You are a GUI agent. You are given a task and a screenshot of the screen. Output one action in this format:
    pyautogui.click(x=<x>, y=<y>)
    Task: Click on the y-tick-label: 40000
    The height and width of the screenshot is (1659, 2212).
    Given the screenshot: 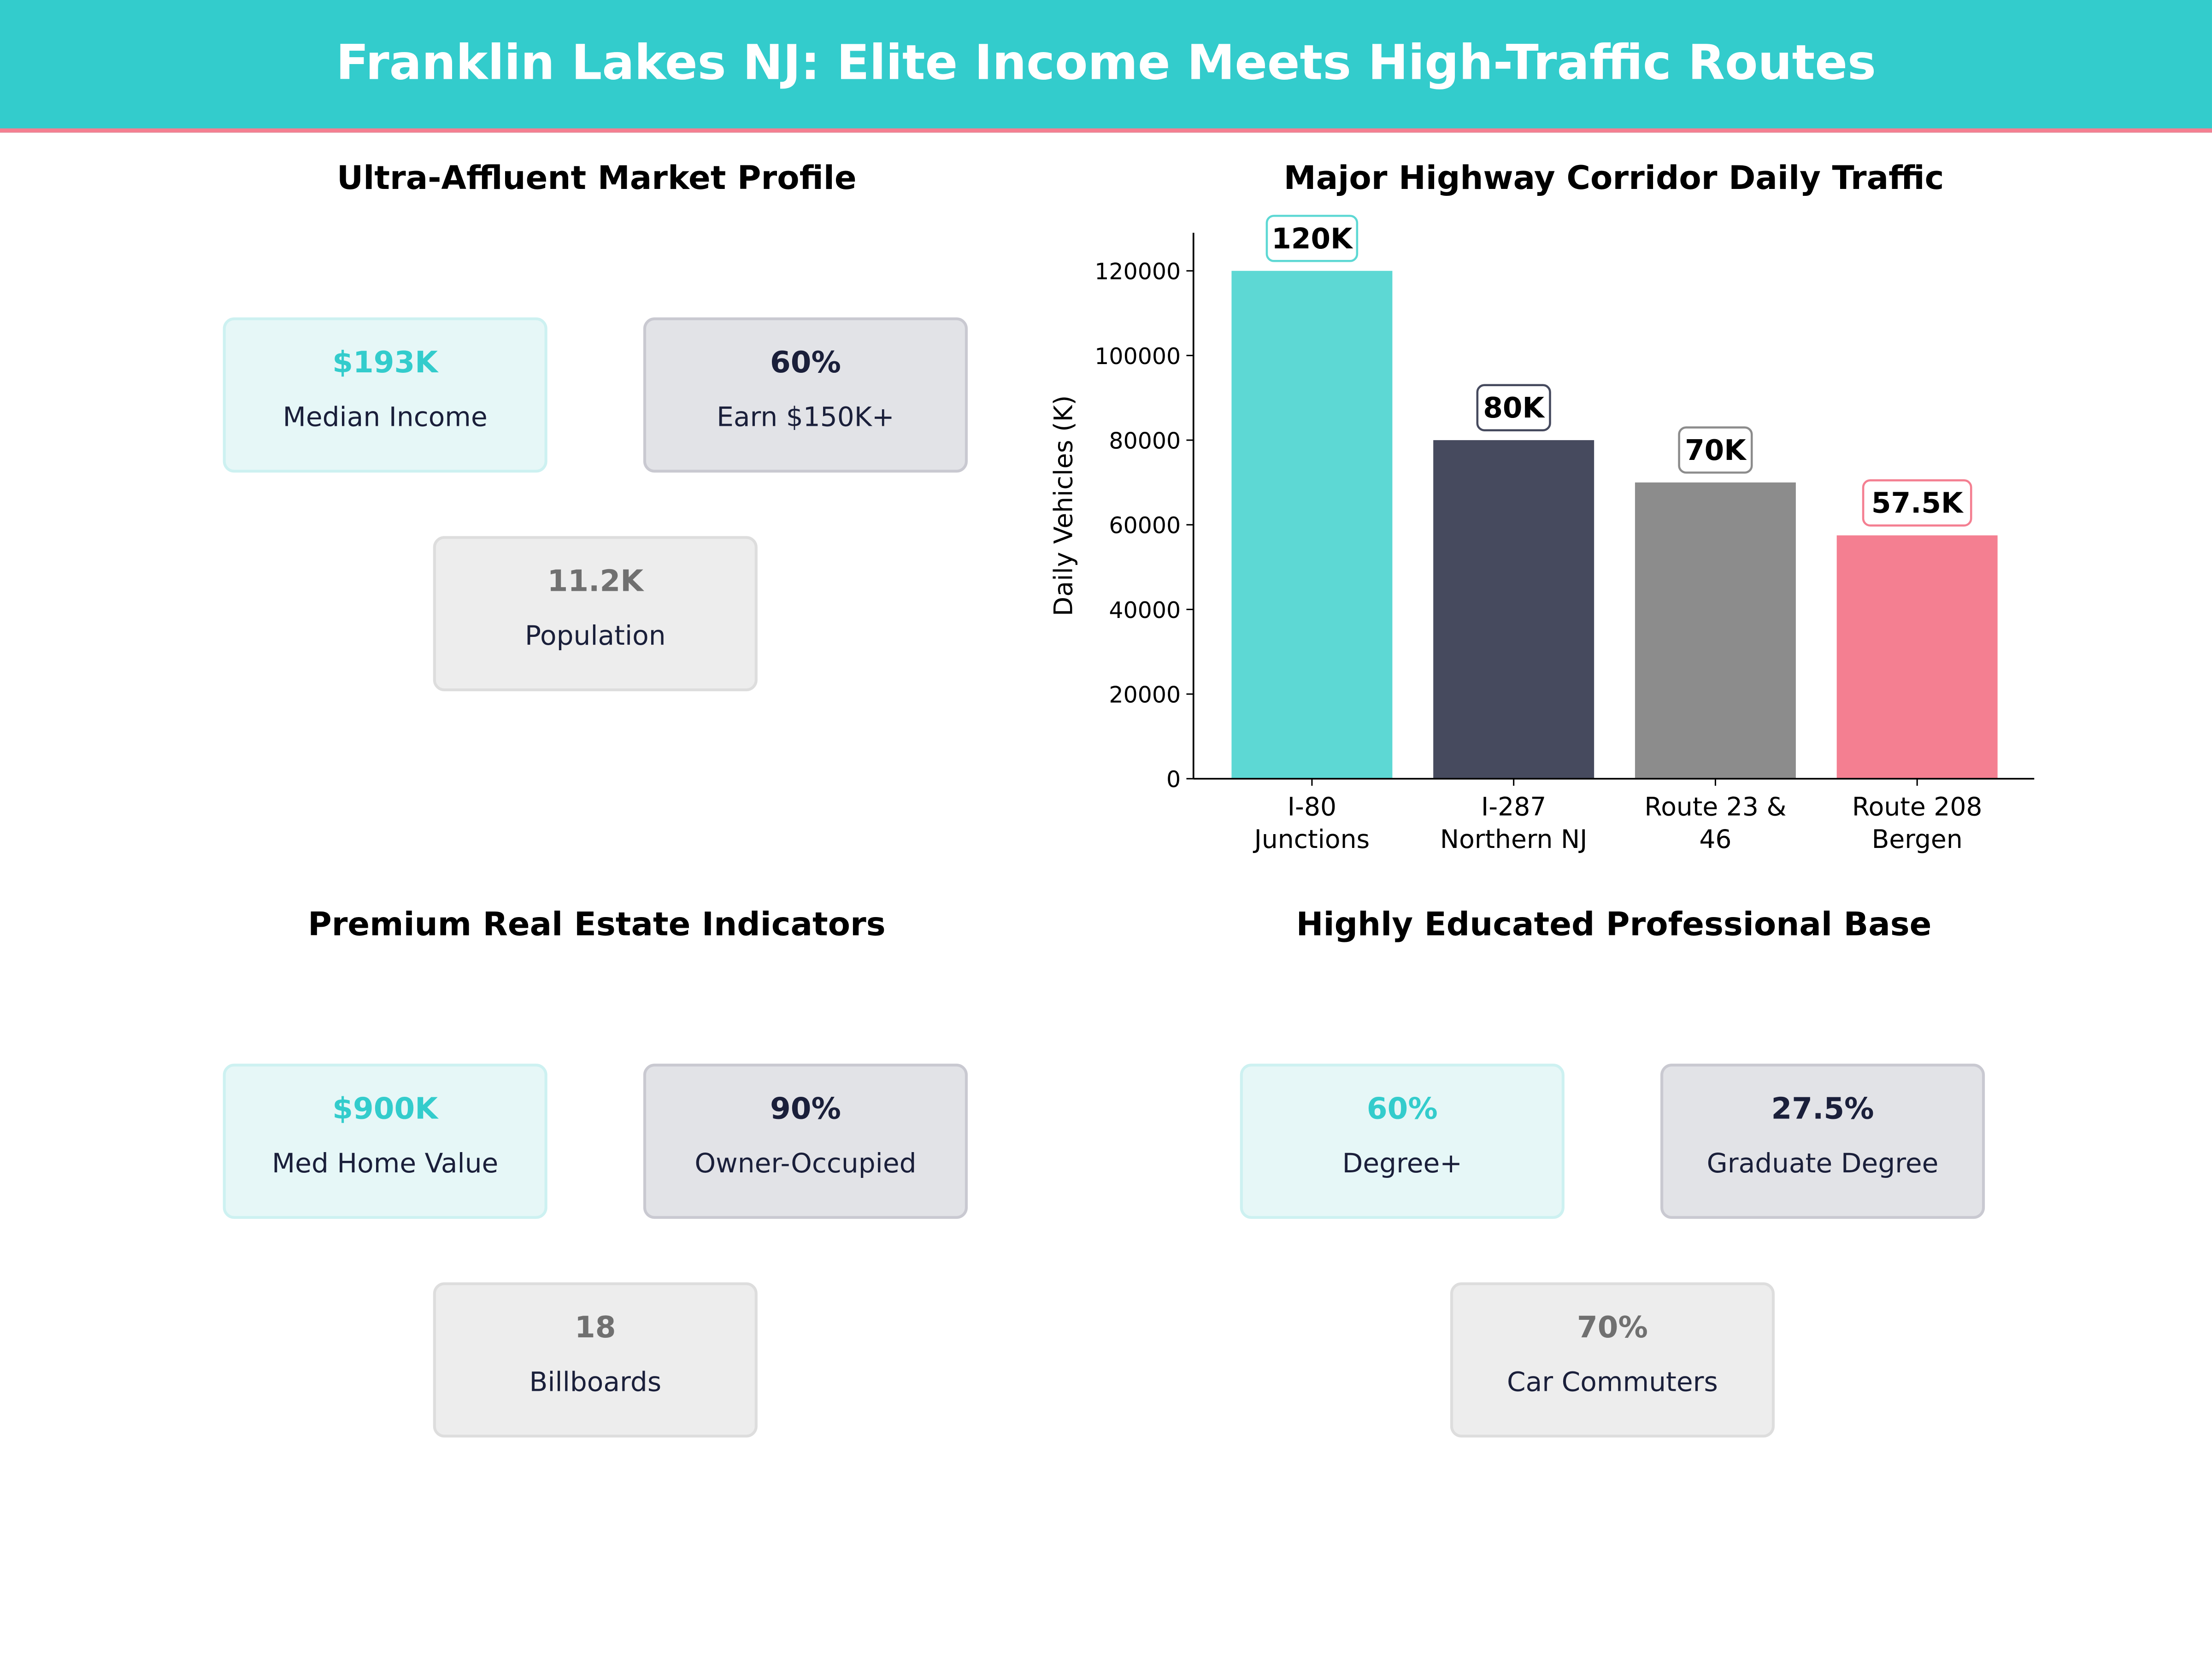 What is the action you would take?
    pyautogui.click(x=1145, y=610)
    